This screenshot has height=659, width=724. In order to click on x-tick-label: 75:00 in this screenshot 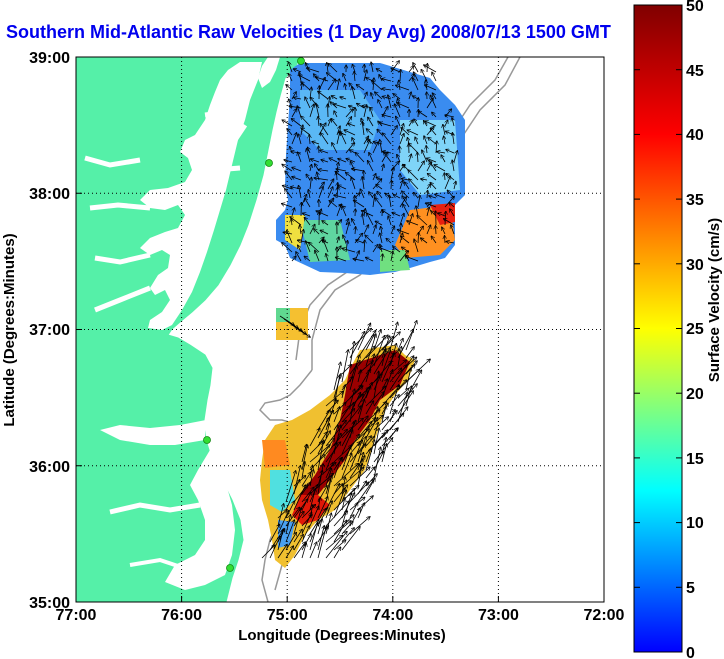, I will do `click(287, 615)`.